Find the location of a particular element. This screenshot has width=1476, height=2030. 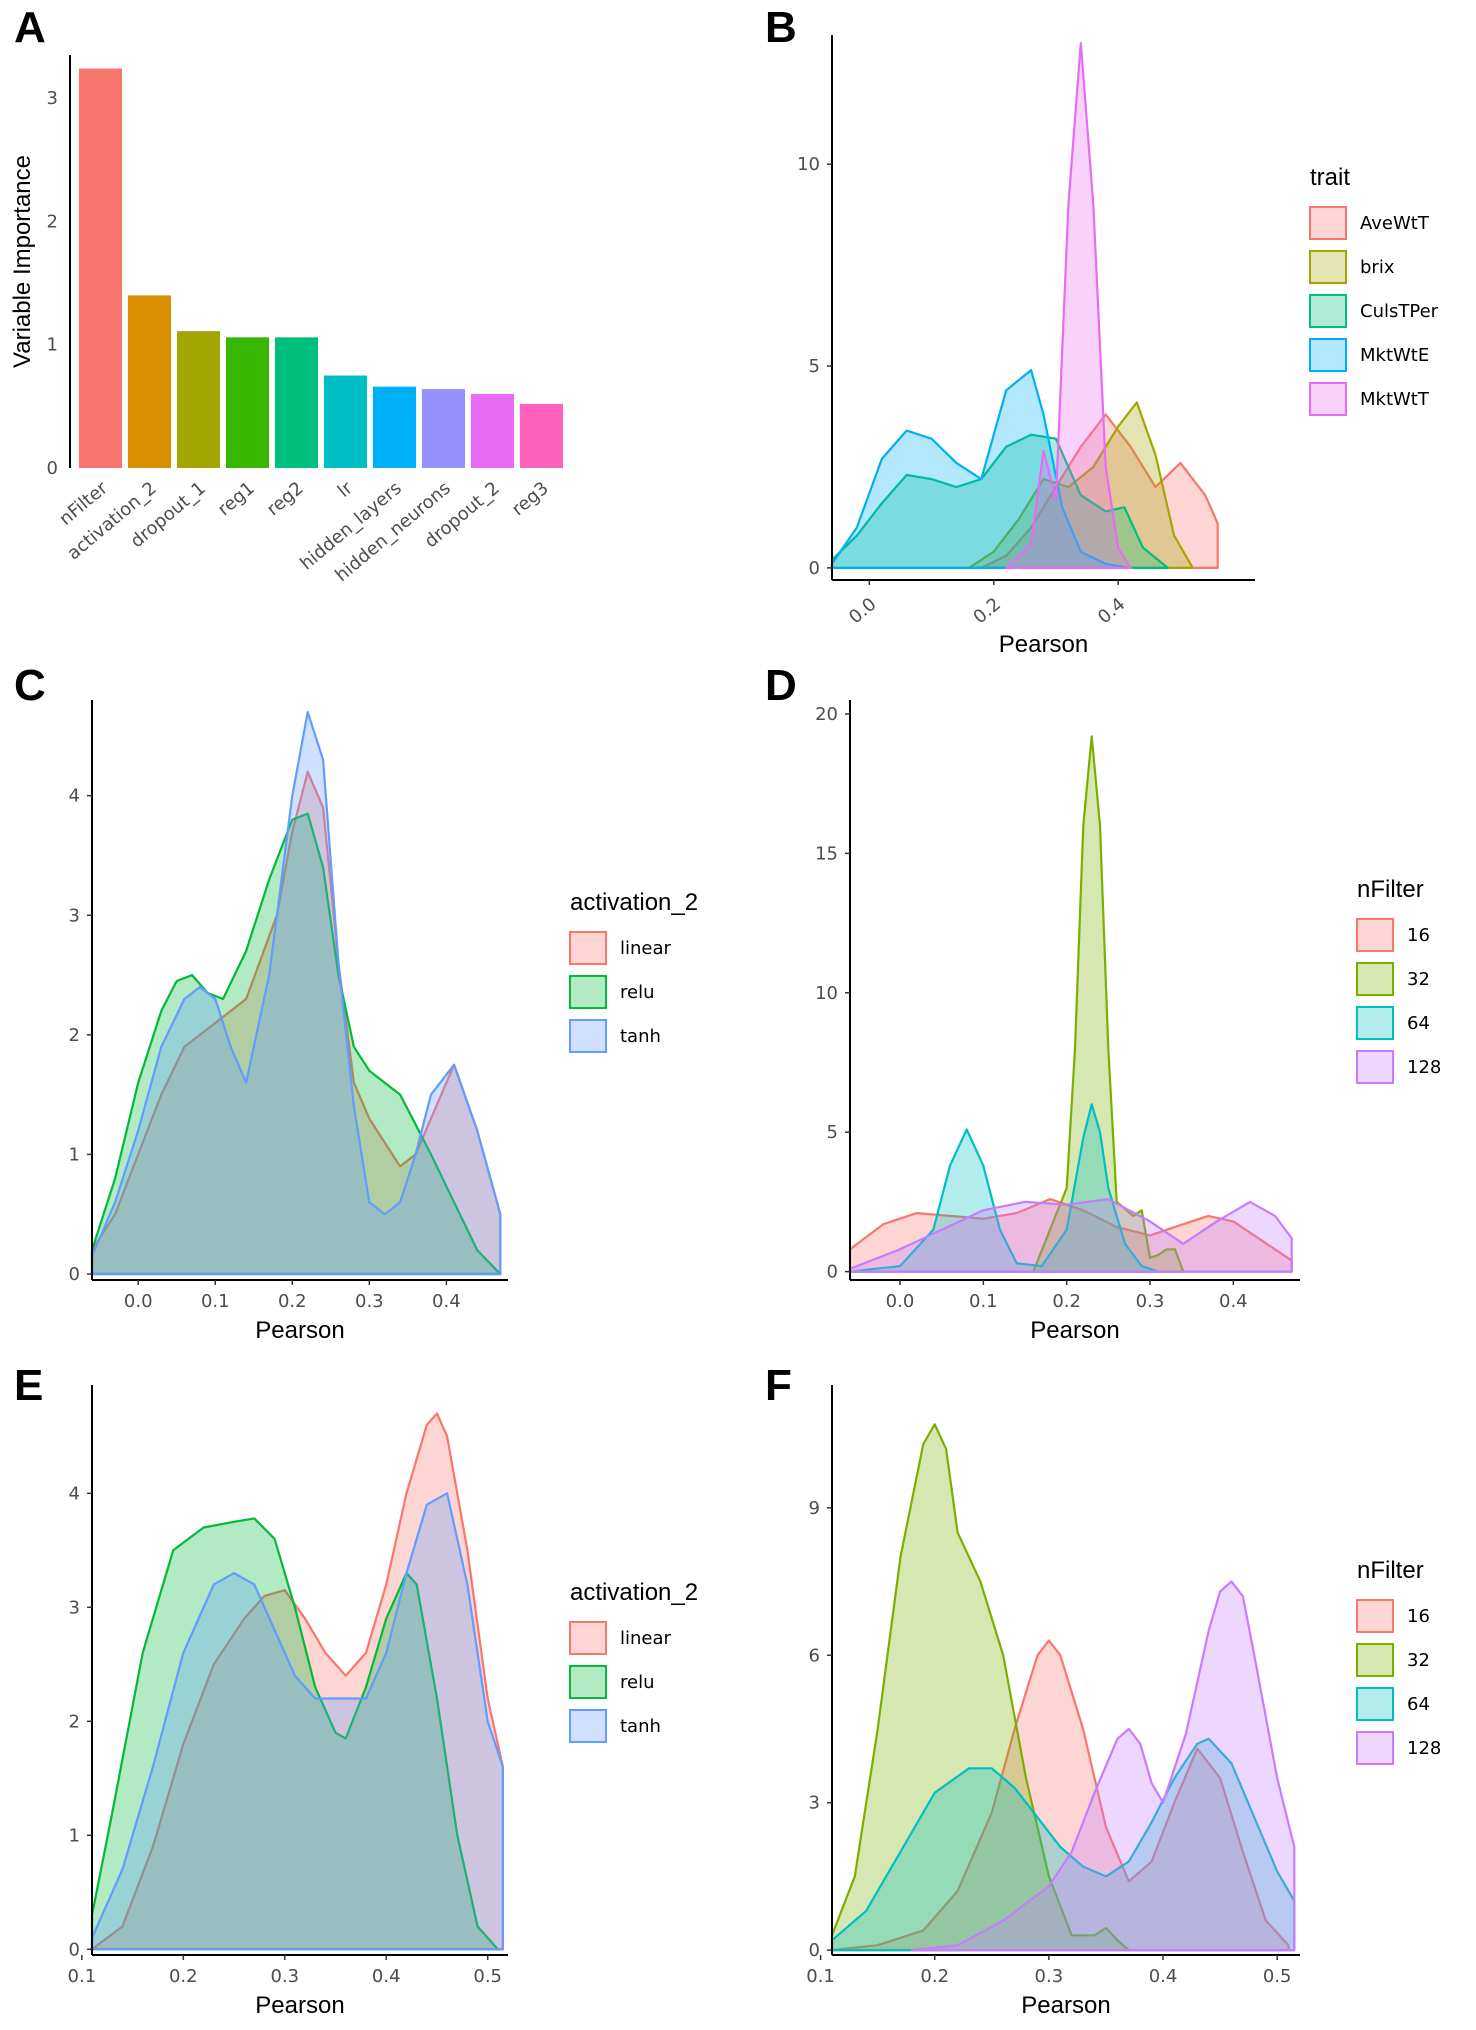

legend-key-AveWtT is located at coordinates (1328, 223).